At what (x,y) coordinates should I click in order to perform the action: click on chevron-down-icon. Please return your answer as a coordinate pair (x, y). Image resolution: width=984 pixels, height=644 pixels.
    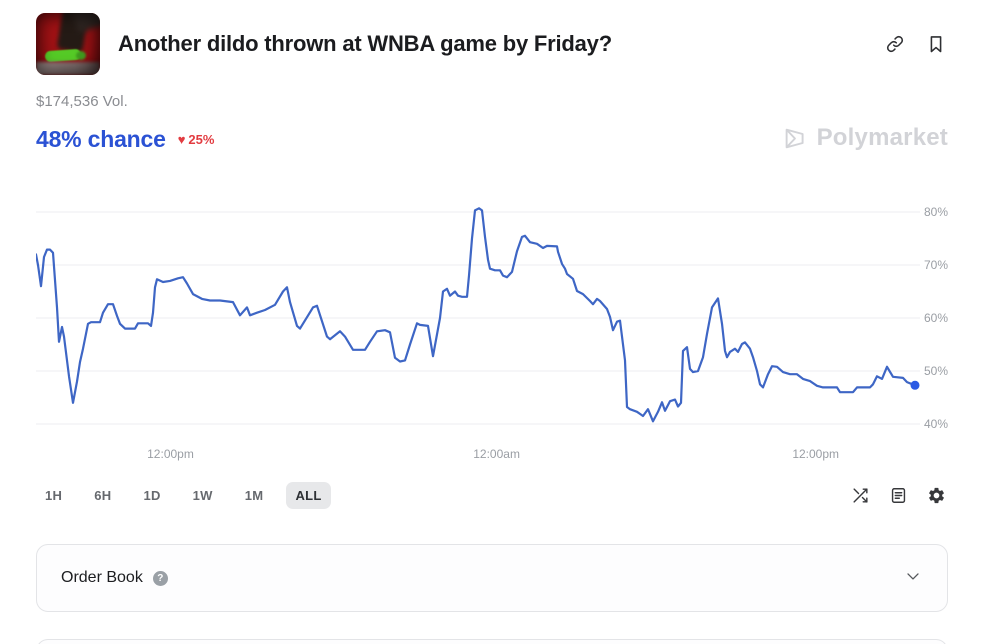
    Looking at the image, I should click on (913, 578).